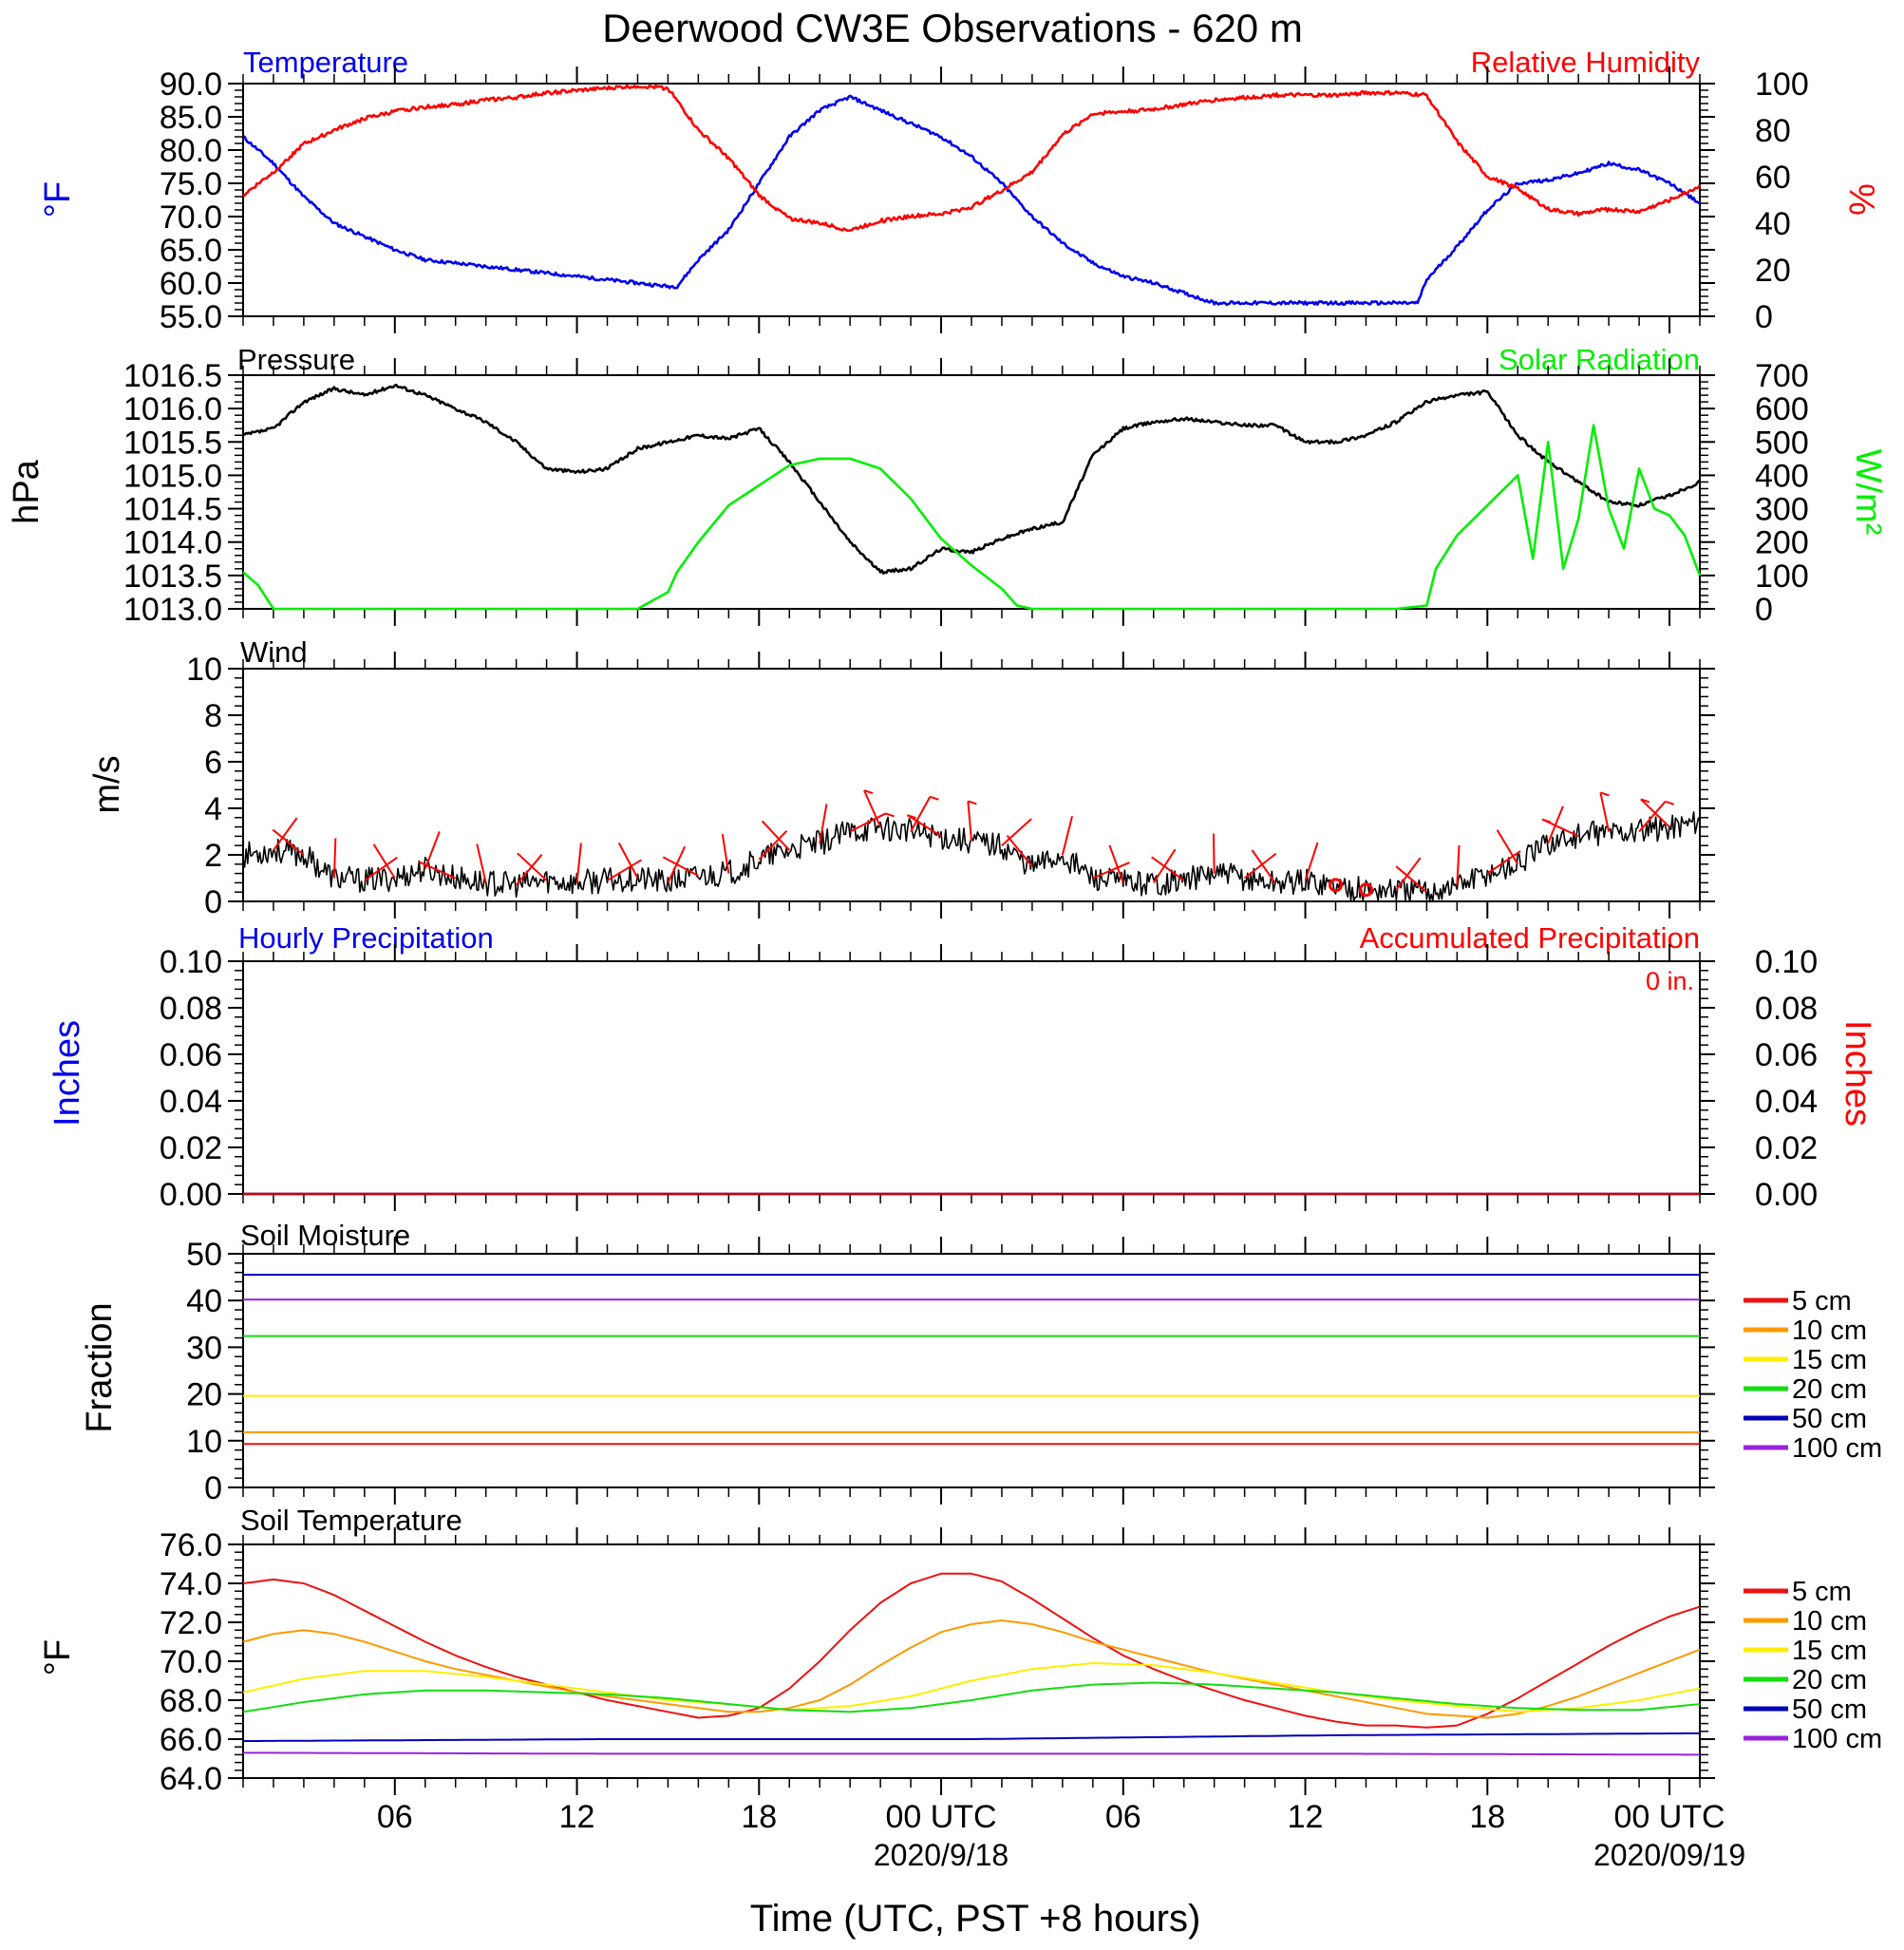 This screenshot has width=1904, height=1950. Describe the element at coordinates (1530, 938) in the screenshot. I see `accum-precip-title: Accumulated Precipitation` at that location.